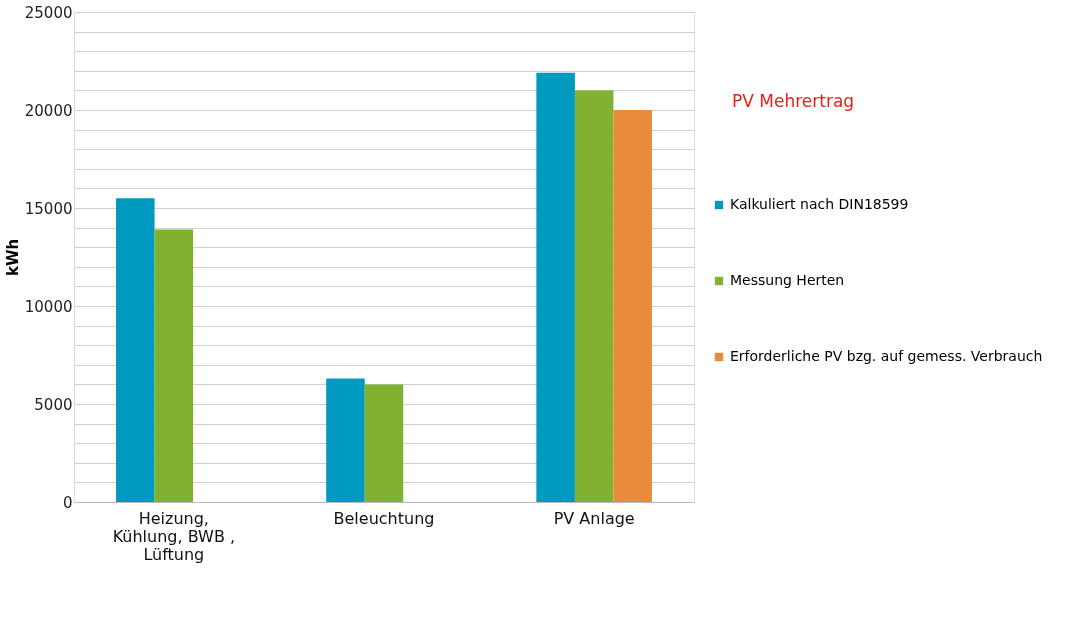 This screenshot has width=1086, height=619. What do you see at coordinates (67, 502) in the screenshot?
I see `y-tick-label: 0` at bounding box center [67, 502].